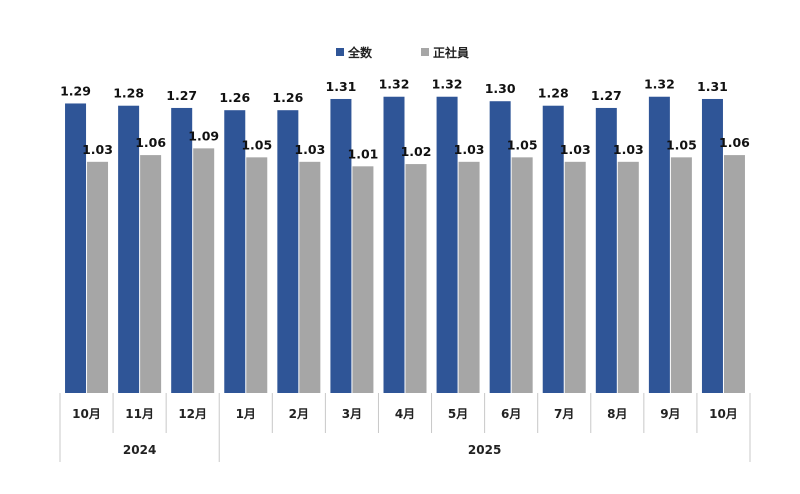  Describe the element at coordinates (75, 90) in the screenshot. I see `data-label-series-0-0: 1.29` at that location.